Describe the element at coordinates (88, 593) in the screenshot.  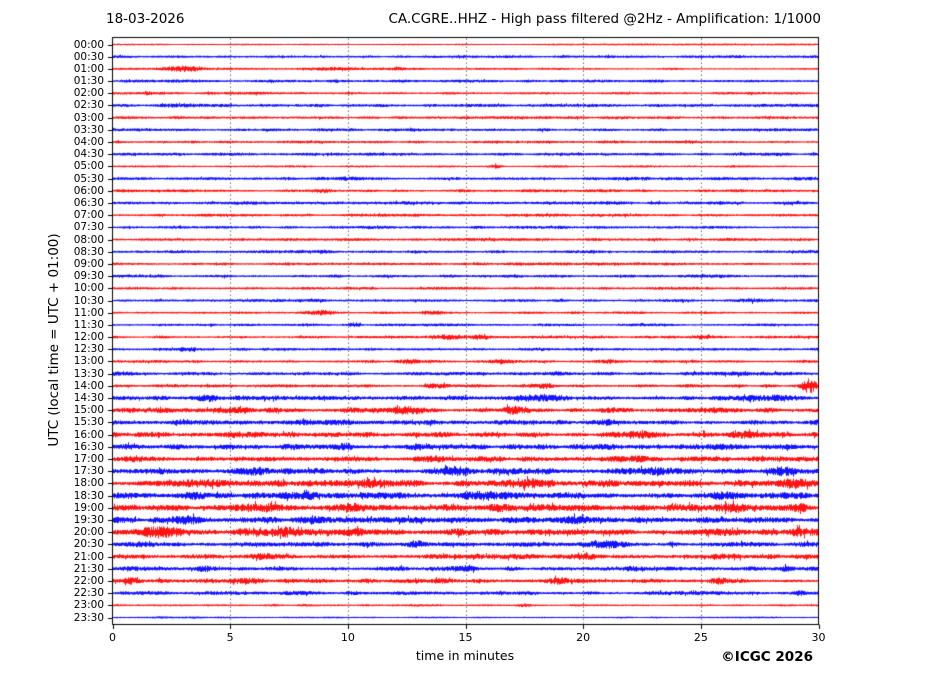
I see `y-tick-label: 22:30` at that location.